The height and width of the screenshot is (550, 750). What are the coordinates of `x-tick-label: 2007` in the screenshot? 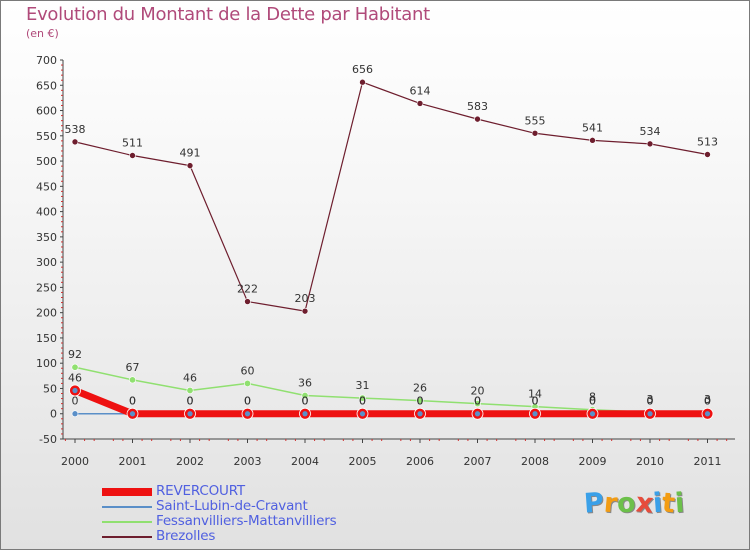 It's located at (478, 461).